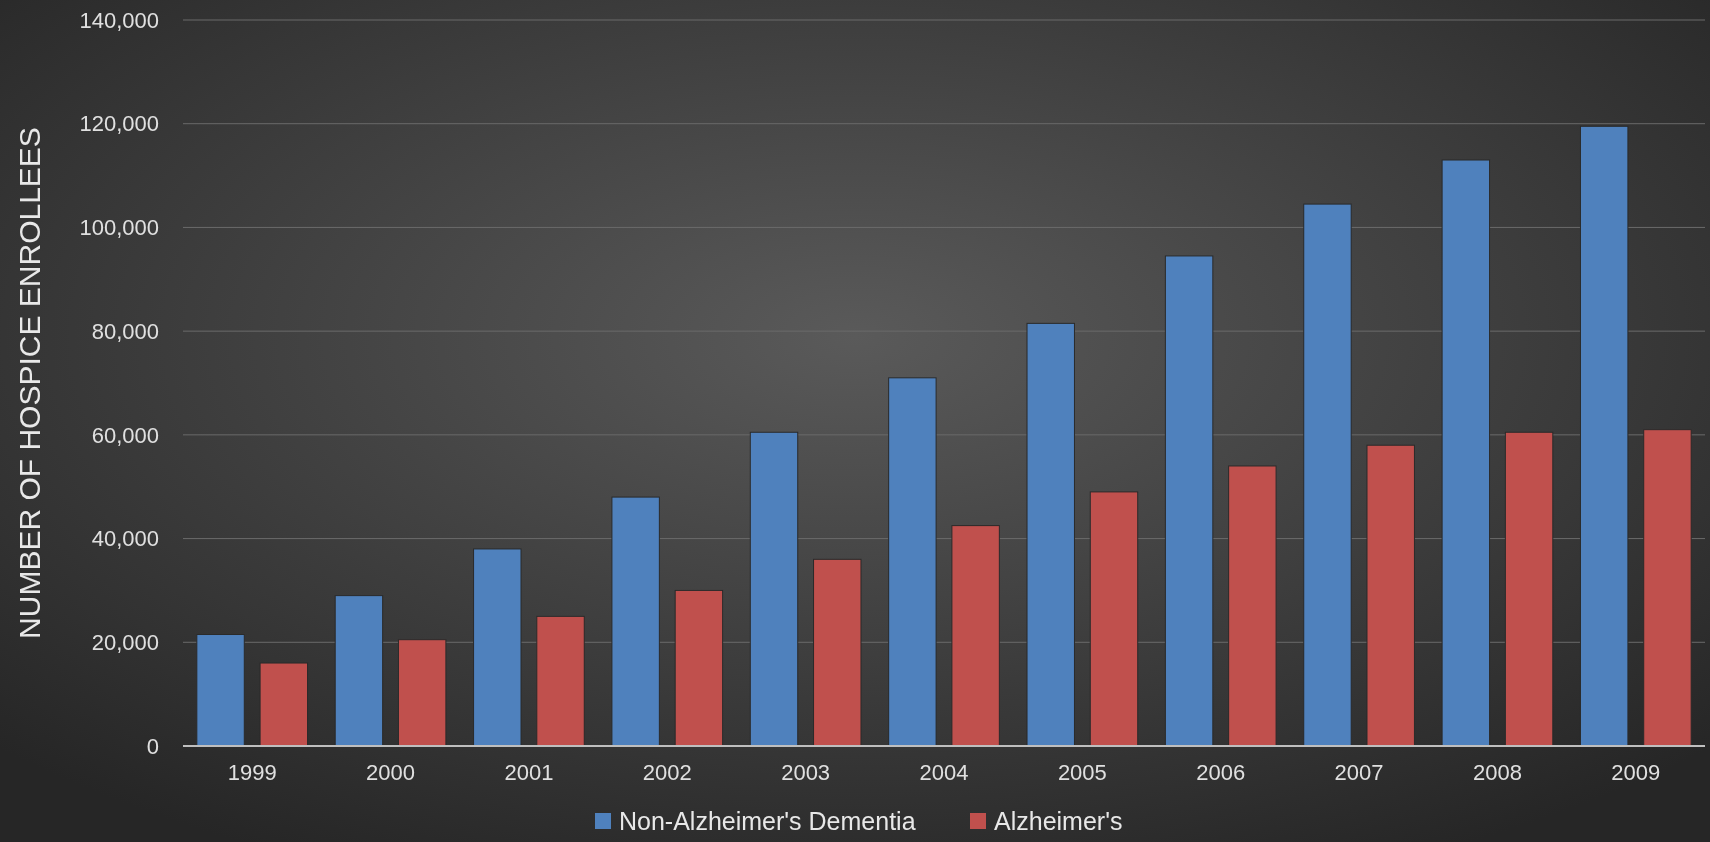 This screenshot has width=1710, height=842. I want to click on x-tick-label: 2005, so click(1082, 772).